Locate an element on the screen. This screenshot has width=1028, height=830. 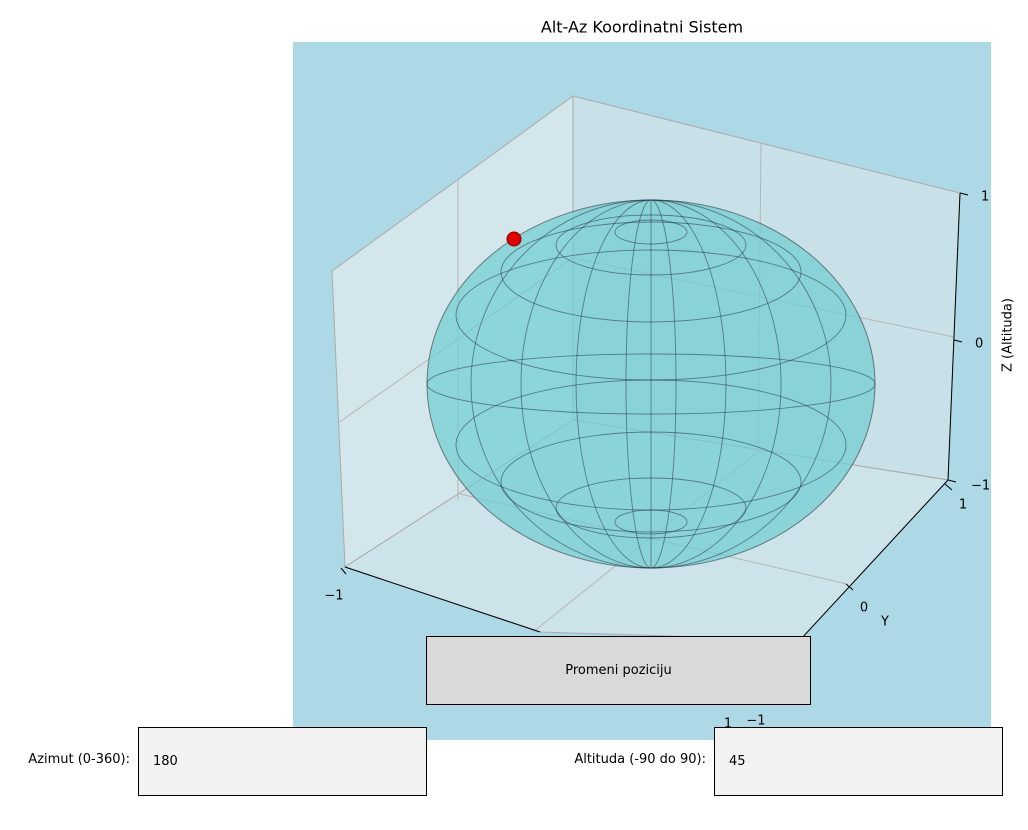
azimuth-label: Azimut (0-360): is located at coordinates (79, 759).